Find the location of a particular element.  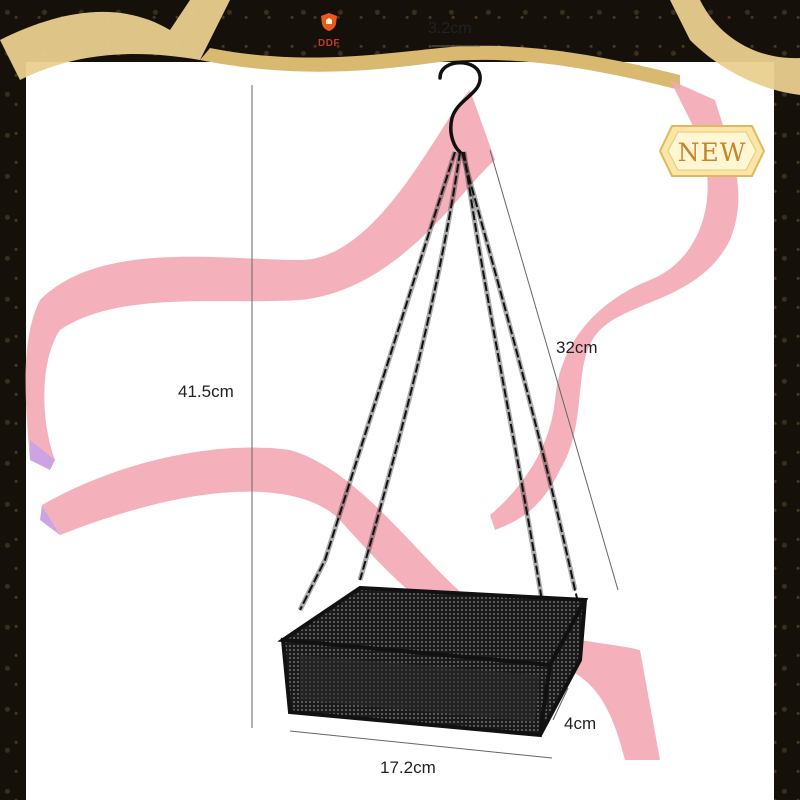

chain-dimension: 32cm is located at coordinates (577, 347).